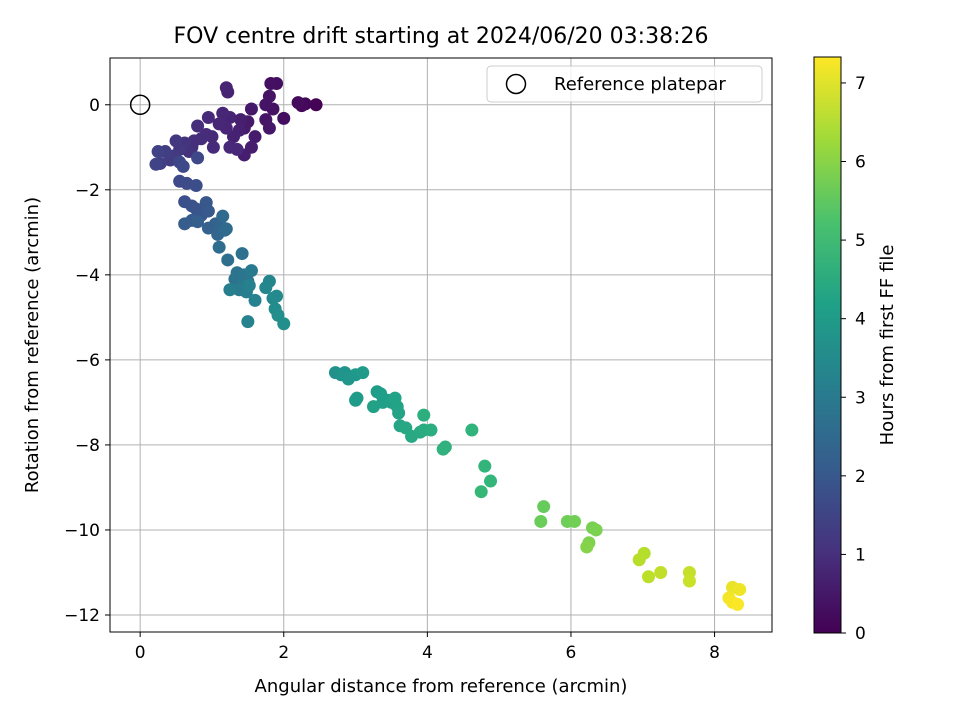 This screenshot has height=724, width=960. I want to click on y-tick-label: −8, so click(87, 446).